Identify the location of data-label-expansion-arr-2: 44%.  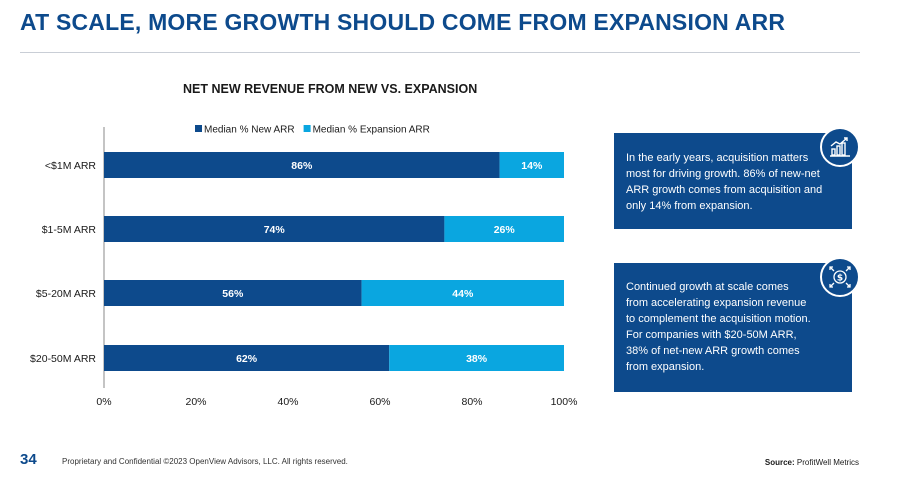
(463, 294).